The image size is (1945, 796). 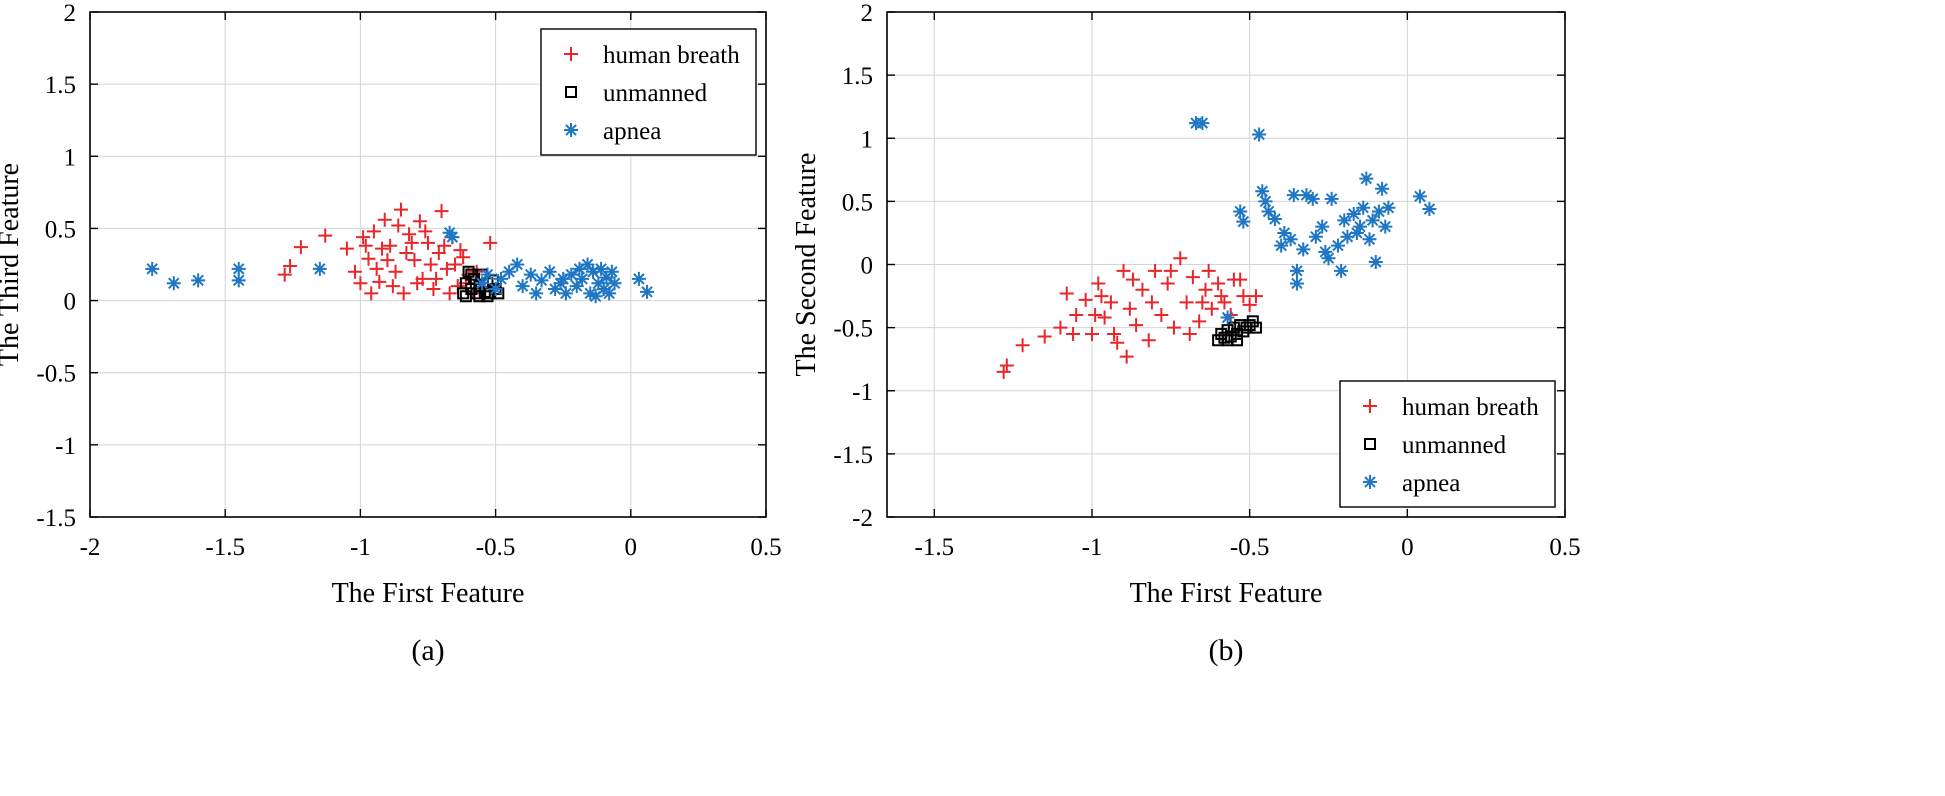 What do you see at coordinates (765, 547) in the screenshot?
I see `x-tick-label: 0.5` at bounding box center [765, 547].